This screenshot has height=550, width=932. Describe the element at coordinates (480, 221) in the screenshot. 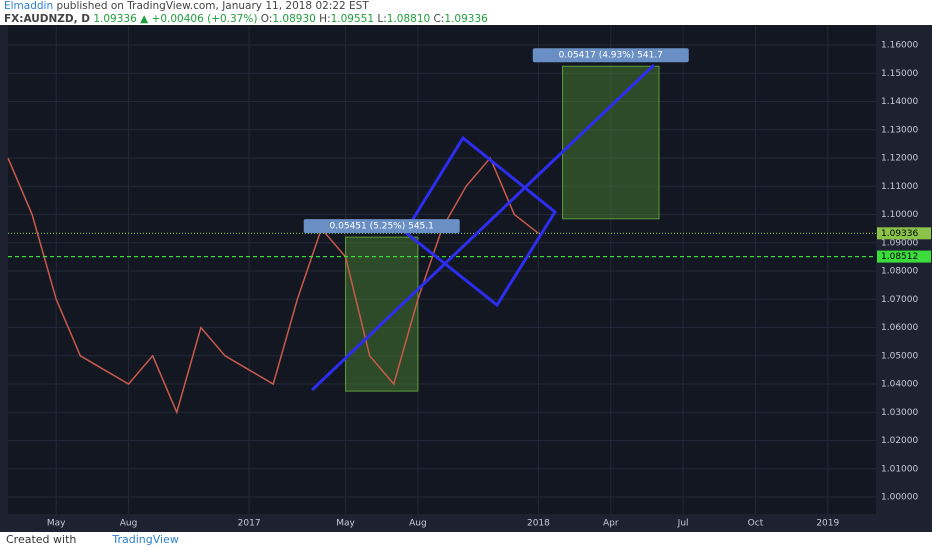

I see `channel` at that location.